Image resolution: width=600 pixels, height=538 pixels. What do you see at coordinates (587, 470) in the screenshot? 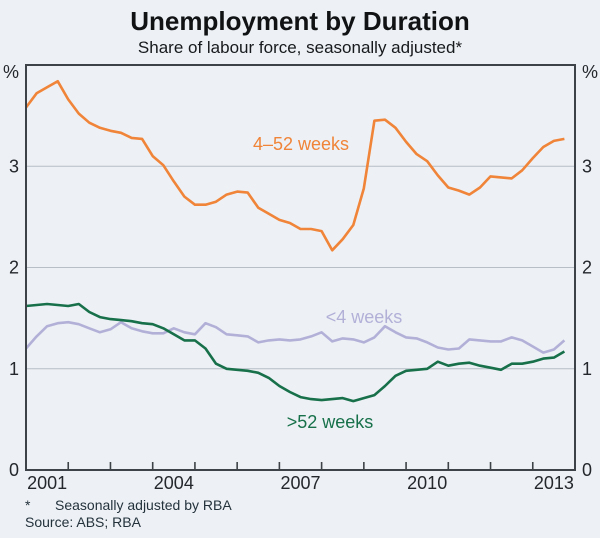
I see `y-tick-label-right-0: 0` at bounding box center [587, 470].